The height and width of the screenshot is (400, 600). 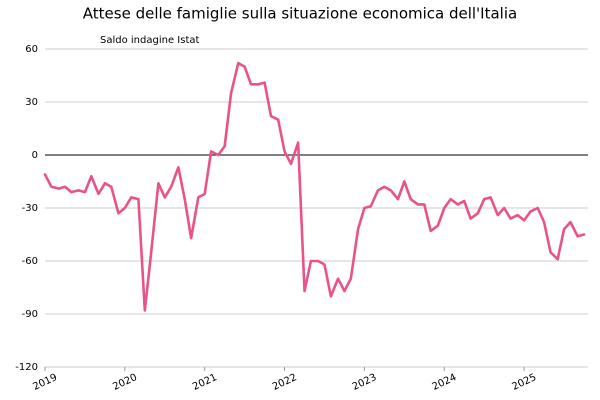 What do you see at coordinates (285, 382) in the screenshot?
I see `x-tick-label: 2022` at bounding box center [285, 382].